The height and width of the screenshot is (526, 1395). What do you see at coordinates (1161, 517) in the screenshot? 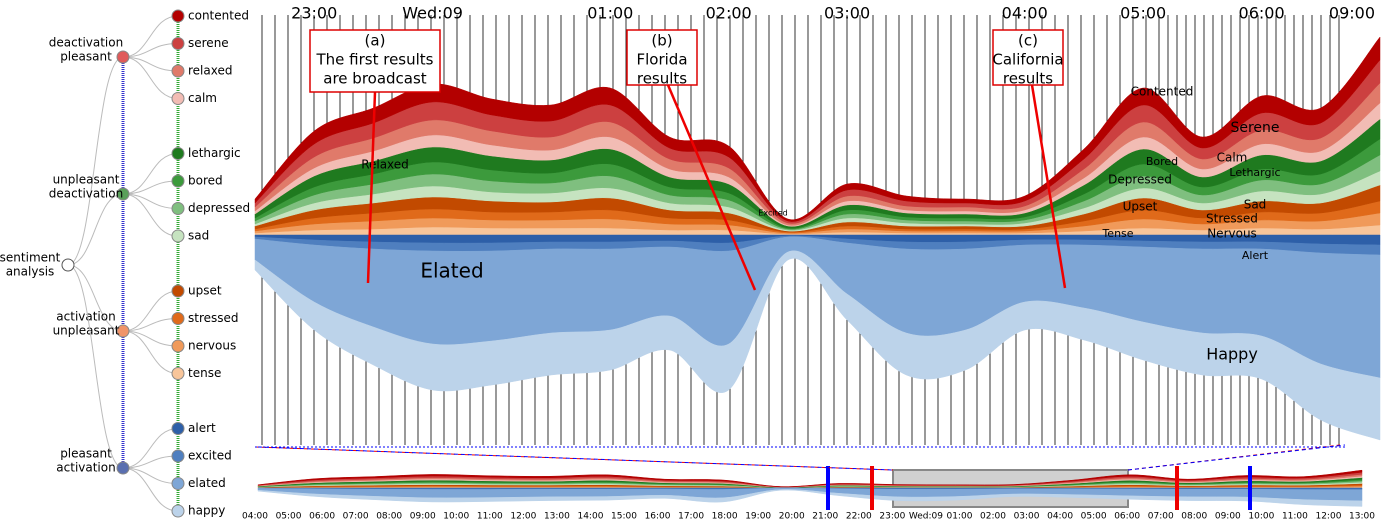
I see `overview-axis-label: 07:00` at bounding box center [1161, 517].